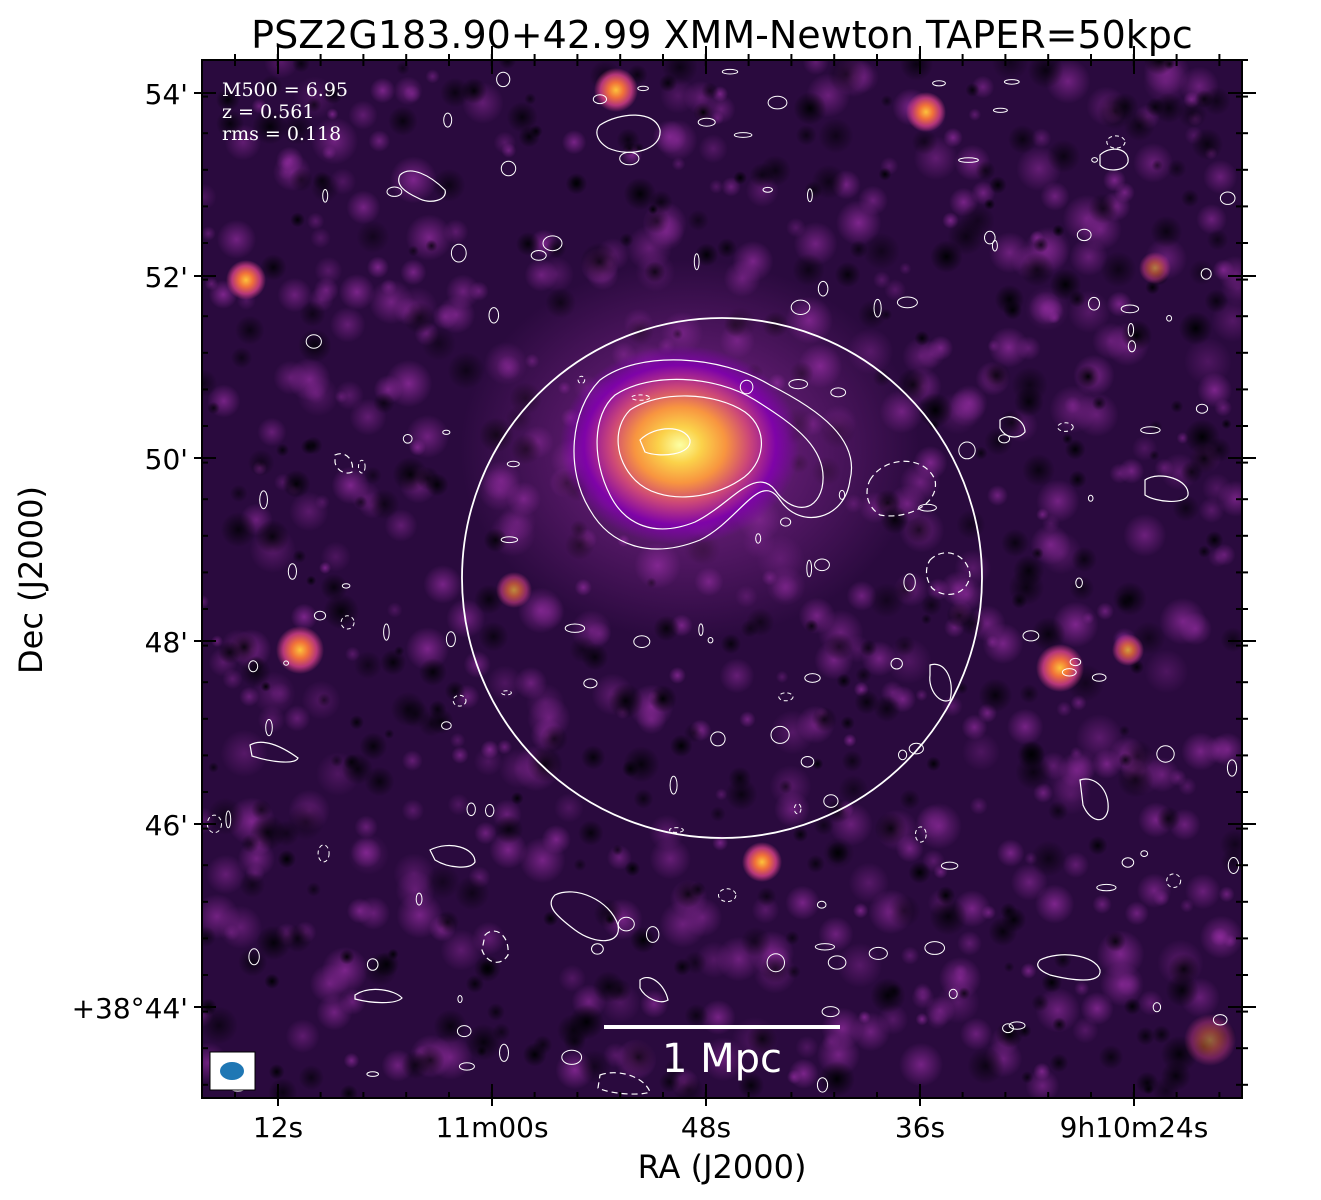  What do you see at coordinates (278, 1127) in the screenshot?
I see `x-tick-label: 12s` at bounding box center [278, 1127].